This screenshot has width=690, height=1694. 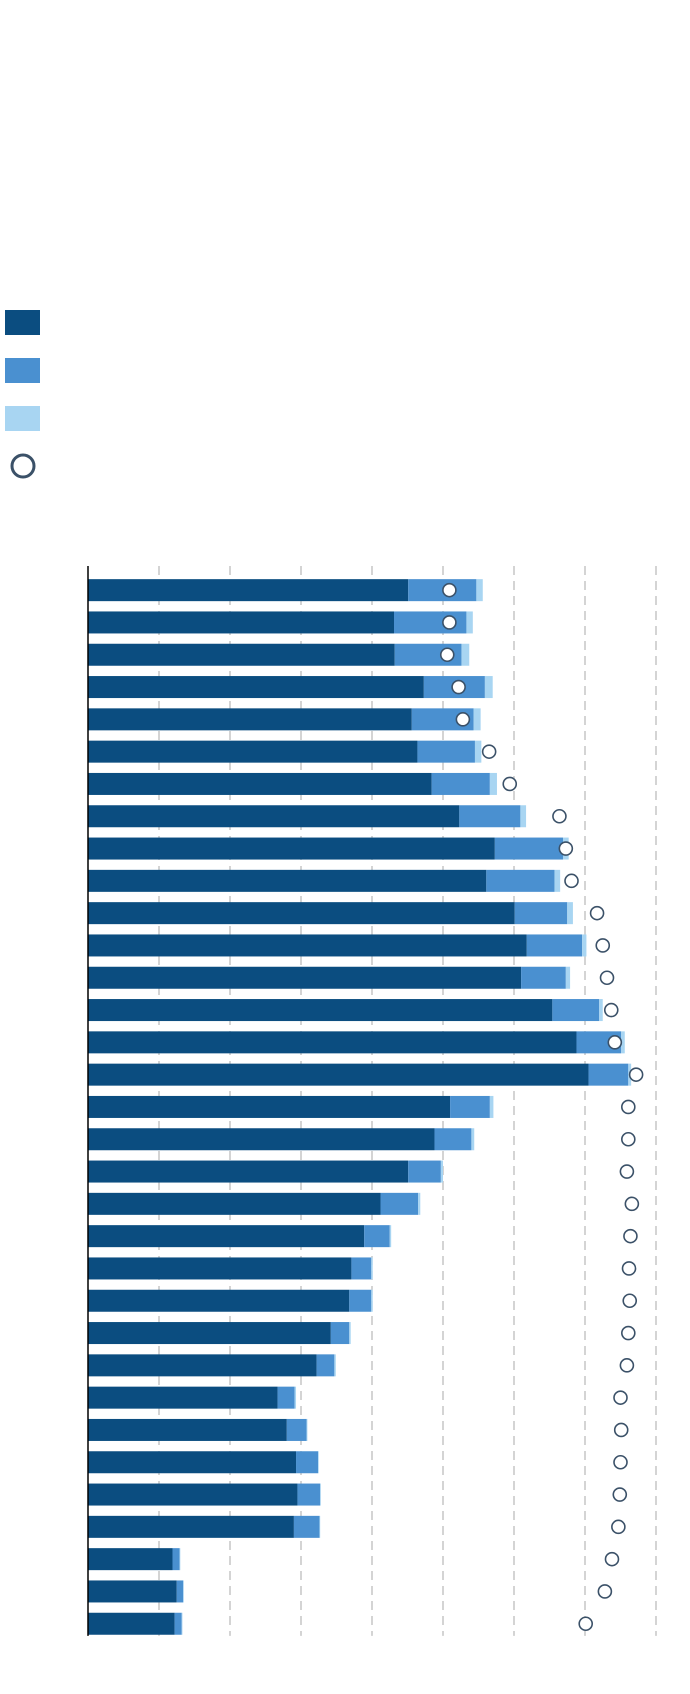 I want to click on chart-legend, so click(x=22, y=394).